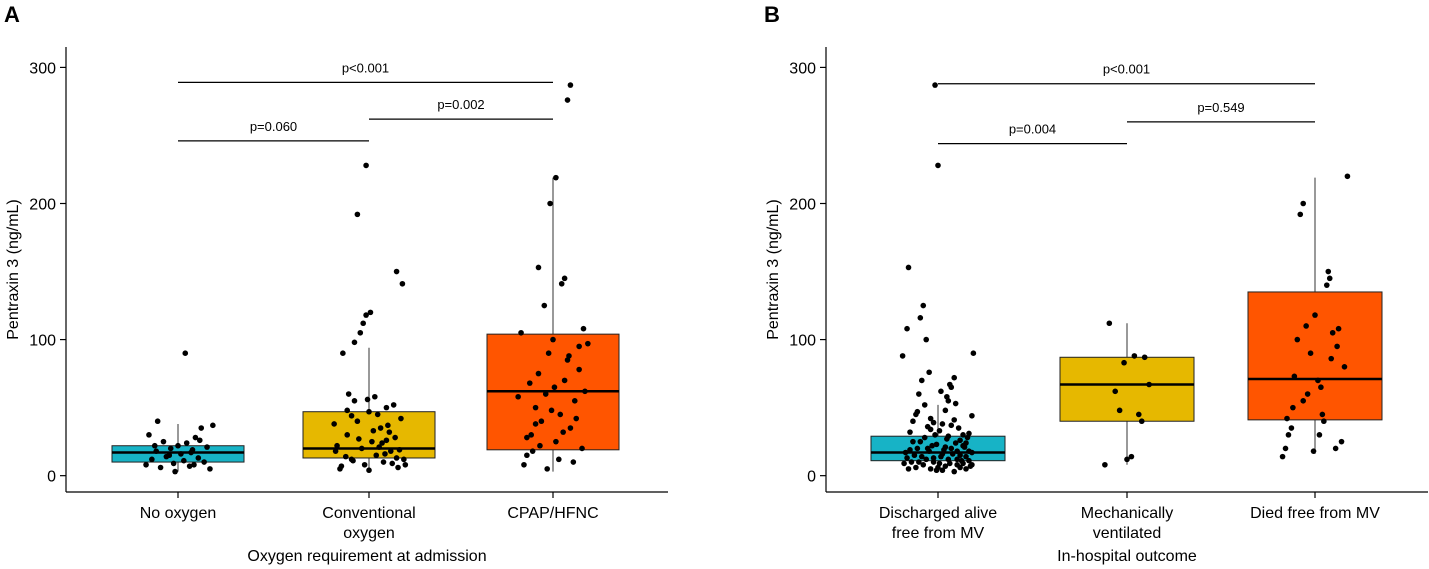  I want to click on p-value-label: p=0.004, so click(1032, 129).